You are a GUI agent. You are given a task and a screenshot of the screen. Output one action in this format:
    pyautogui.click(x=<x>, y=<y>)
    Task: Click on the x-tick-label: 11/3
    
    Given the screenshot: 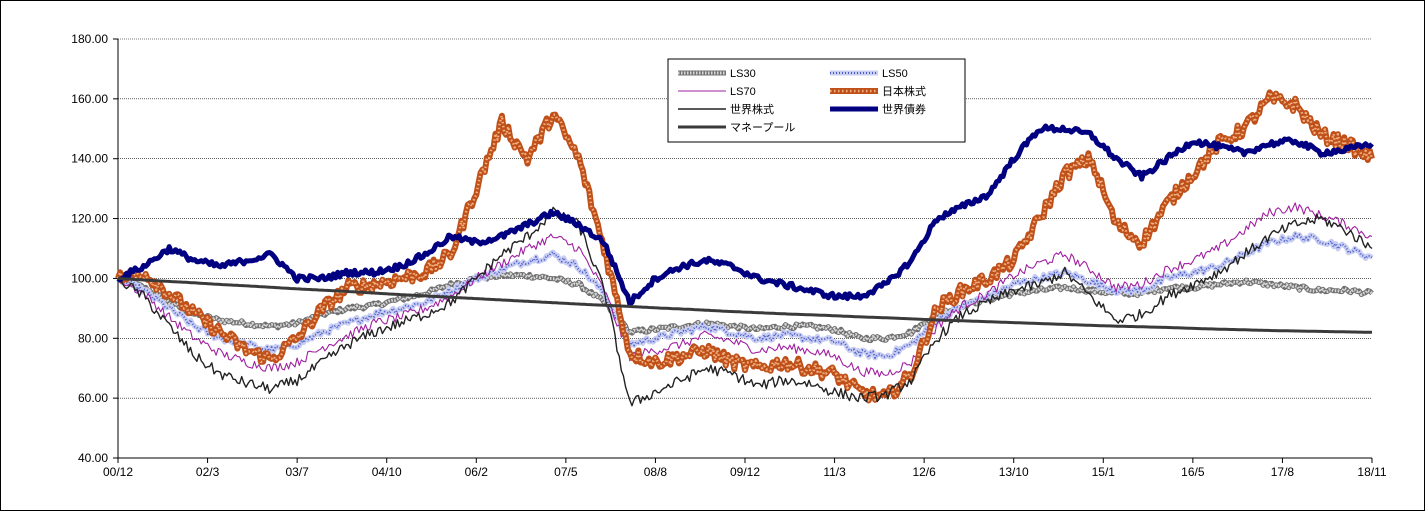 What is the action you would take?
    pyautogui.click(x=834, y=472)
    